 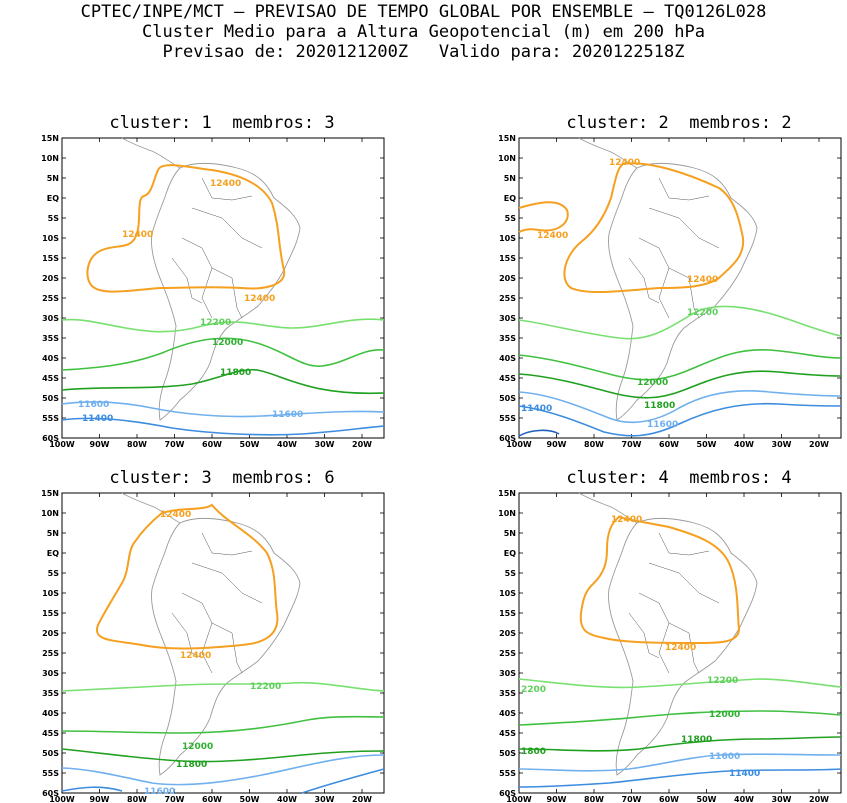 What do you see at coordinates (536, 409) in the screenshot?
I see `contour-label: 11400` at bounding box center [536, 409].